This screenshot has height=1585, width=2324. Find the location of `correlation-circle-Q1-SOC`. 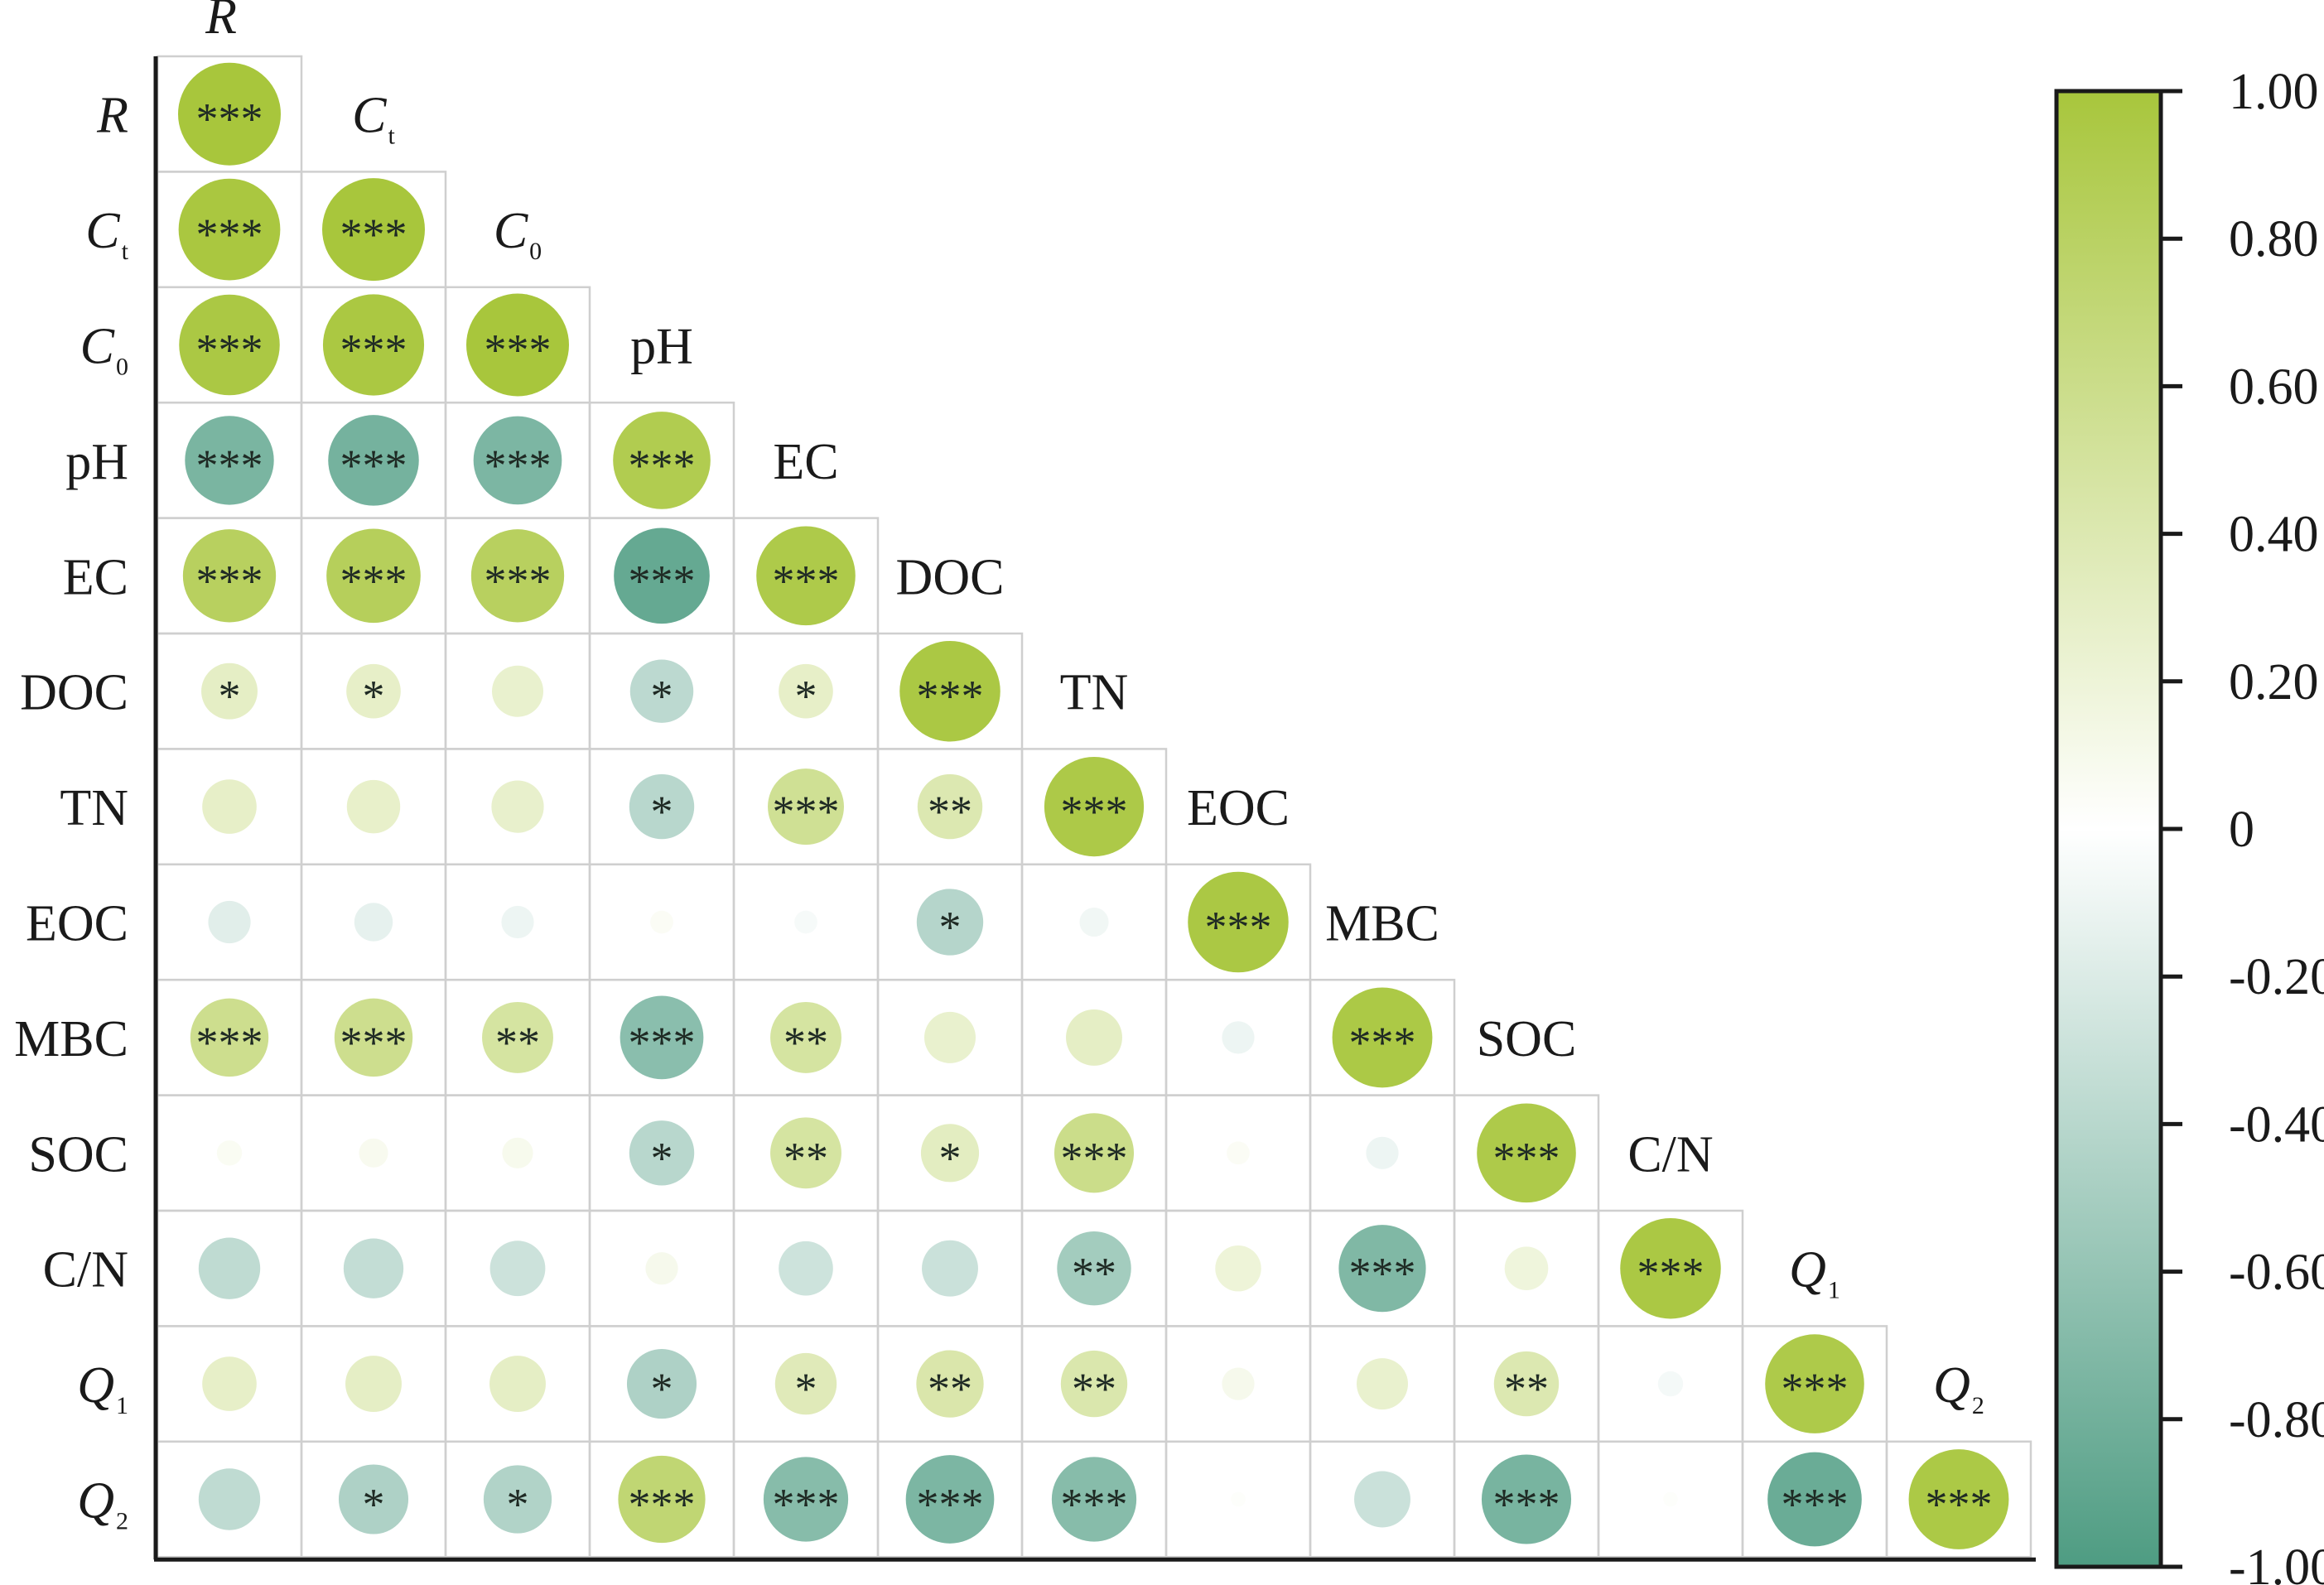

correlation-circle-Q1-SOC is located at coordinates (1527, 1384).